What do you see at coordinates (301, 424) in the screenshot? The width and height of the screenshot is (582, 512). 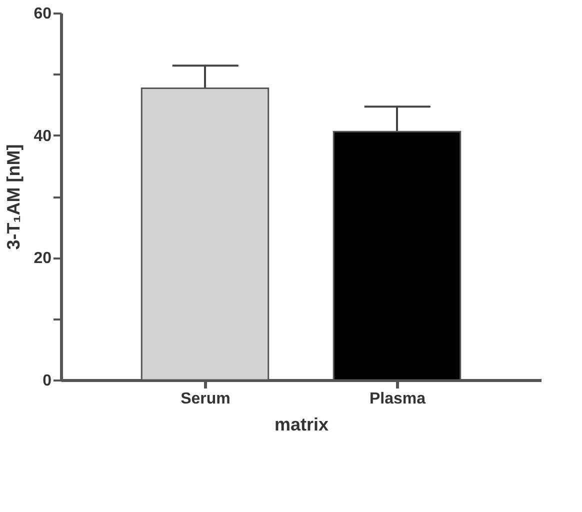 I see `x-axis-title: matrix` at bounding box center [301, 424].